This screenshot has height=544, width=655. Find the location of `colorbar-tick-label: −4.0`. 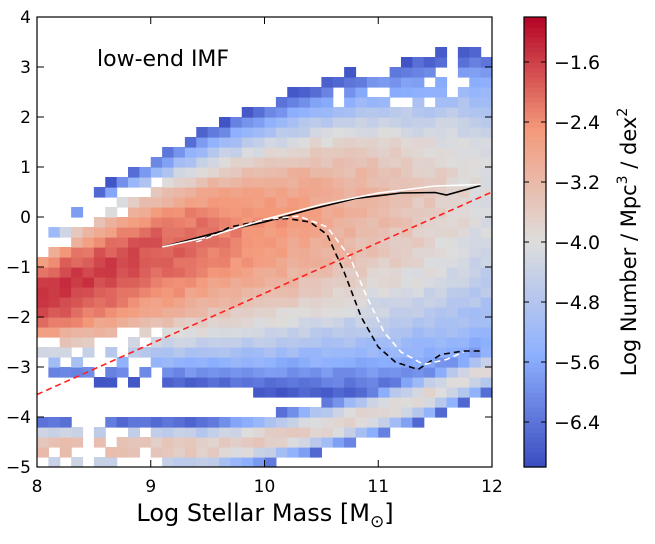

colorbar-tick-label: −4.0 is located at coordinates (577, 243).